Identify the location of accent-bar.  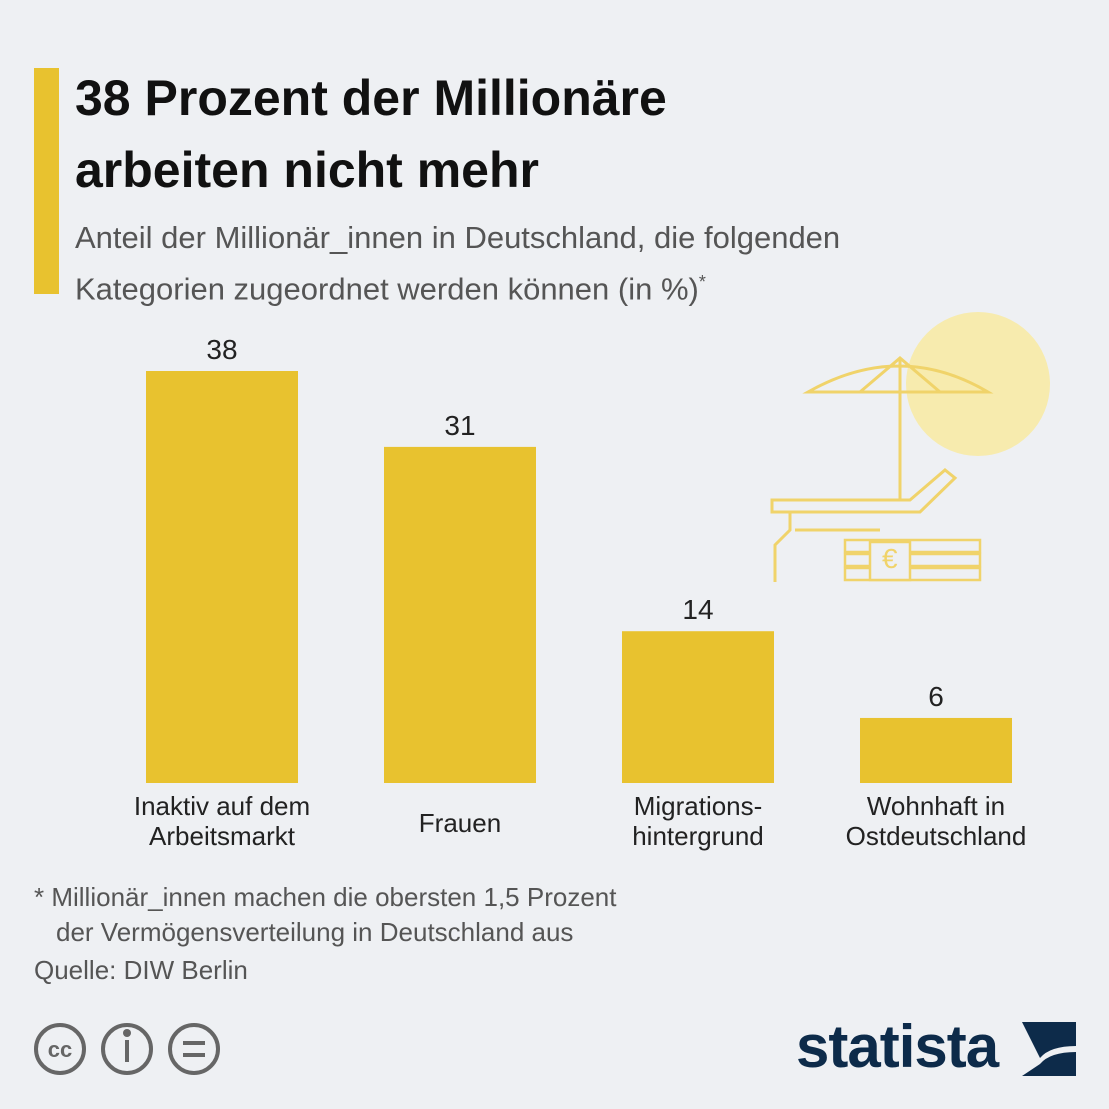
(46, 181).